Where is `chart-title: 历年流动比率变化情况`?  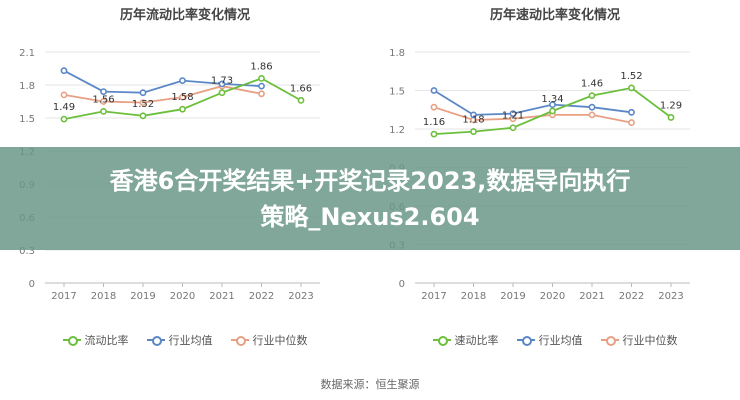 chart-title: 历年流动比率变化情况 is located at coordinates (184, 15).